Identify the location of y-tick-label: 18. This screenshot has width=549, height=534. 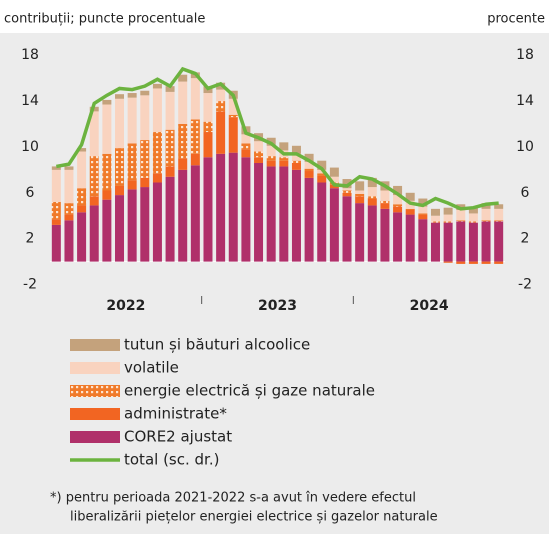
(30, 55).